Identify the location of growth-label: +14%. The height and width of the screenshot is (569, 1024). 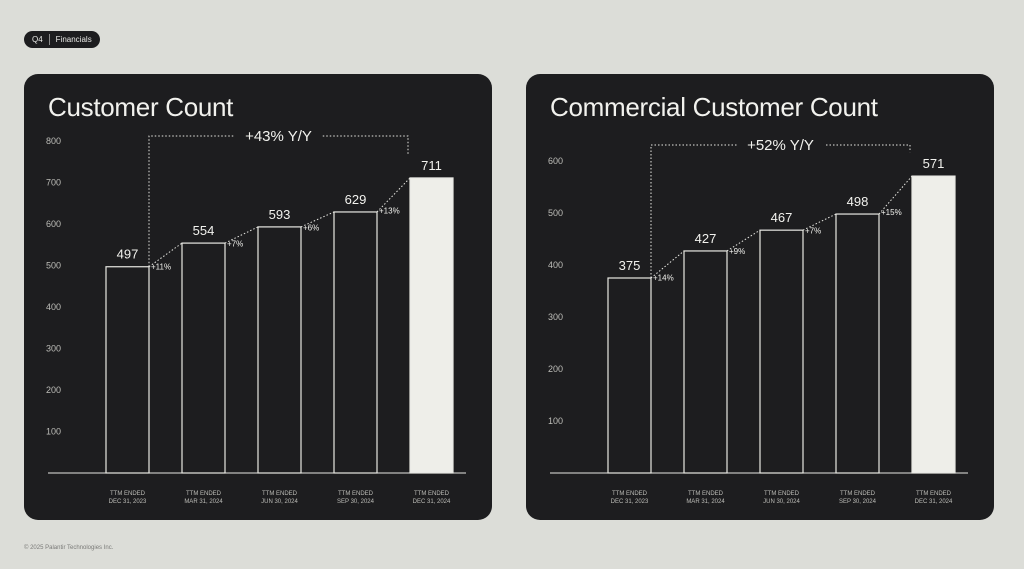
(663, 277).